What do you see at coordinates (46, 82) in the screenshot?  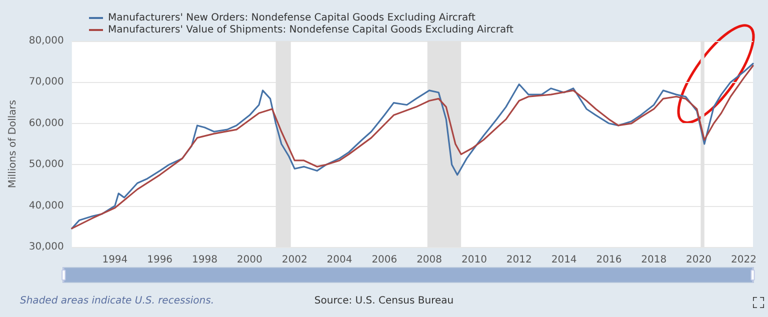 I see `y-tick-label: 70,000` at bounding box center [46, 82].